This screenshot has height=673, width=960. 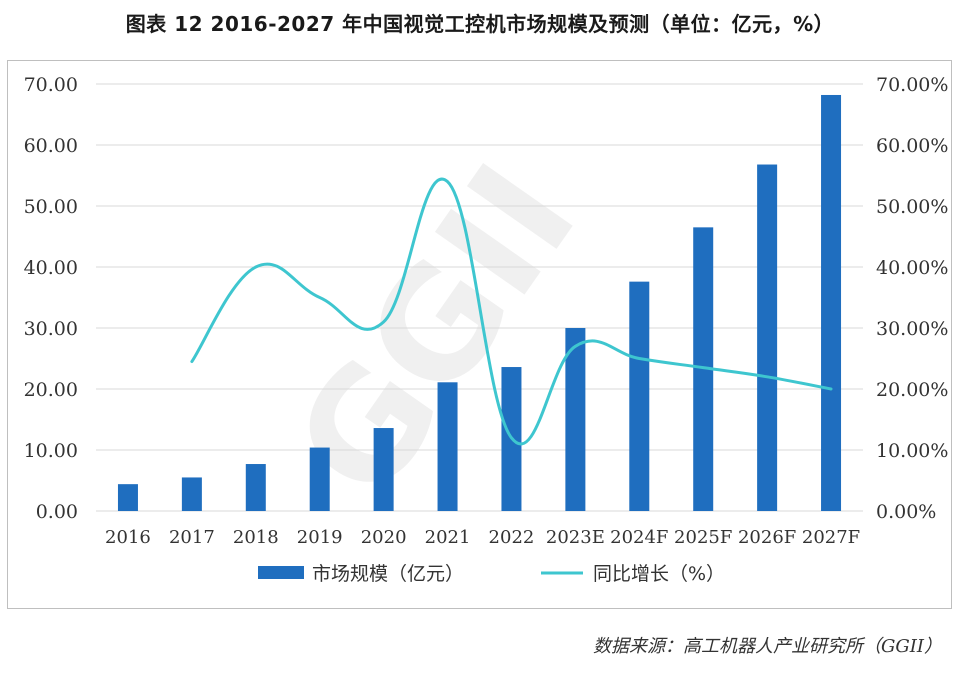 I want to click on legend-bar-swatch, so click(x=281, y=572).